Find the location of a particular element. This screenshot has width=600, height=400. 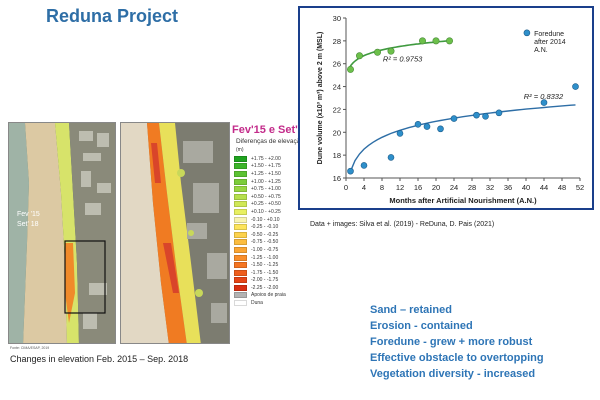

legend-label: -1.25 - -1.00 is located at coordinates (265, 257).